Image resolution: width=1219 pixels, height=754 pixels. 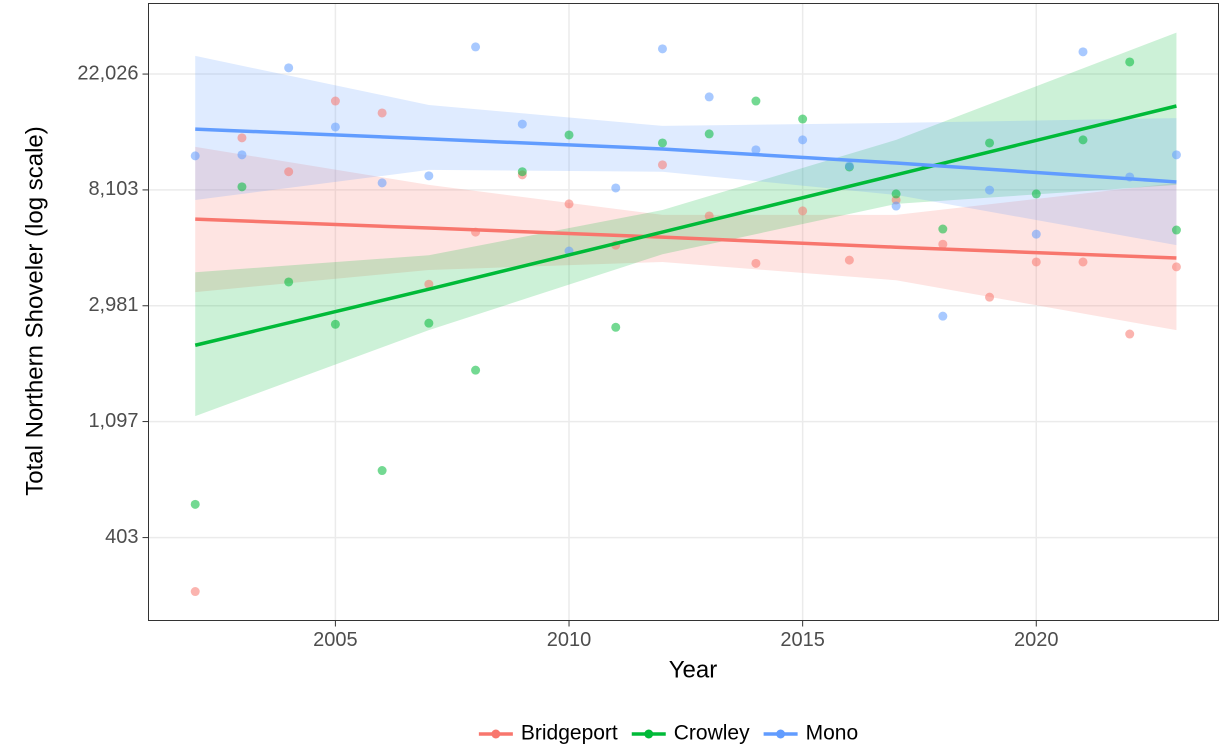 I want to click on legend-item: Bridgeport, so click(x=548, y=733).